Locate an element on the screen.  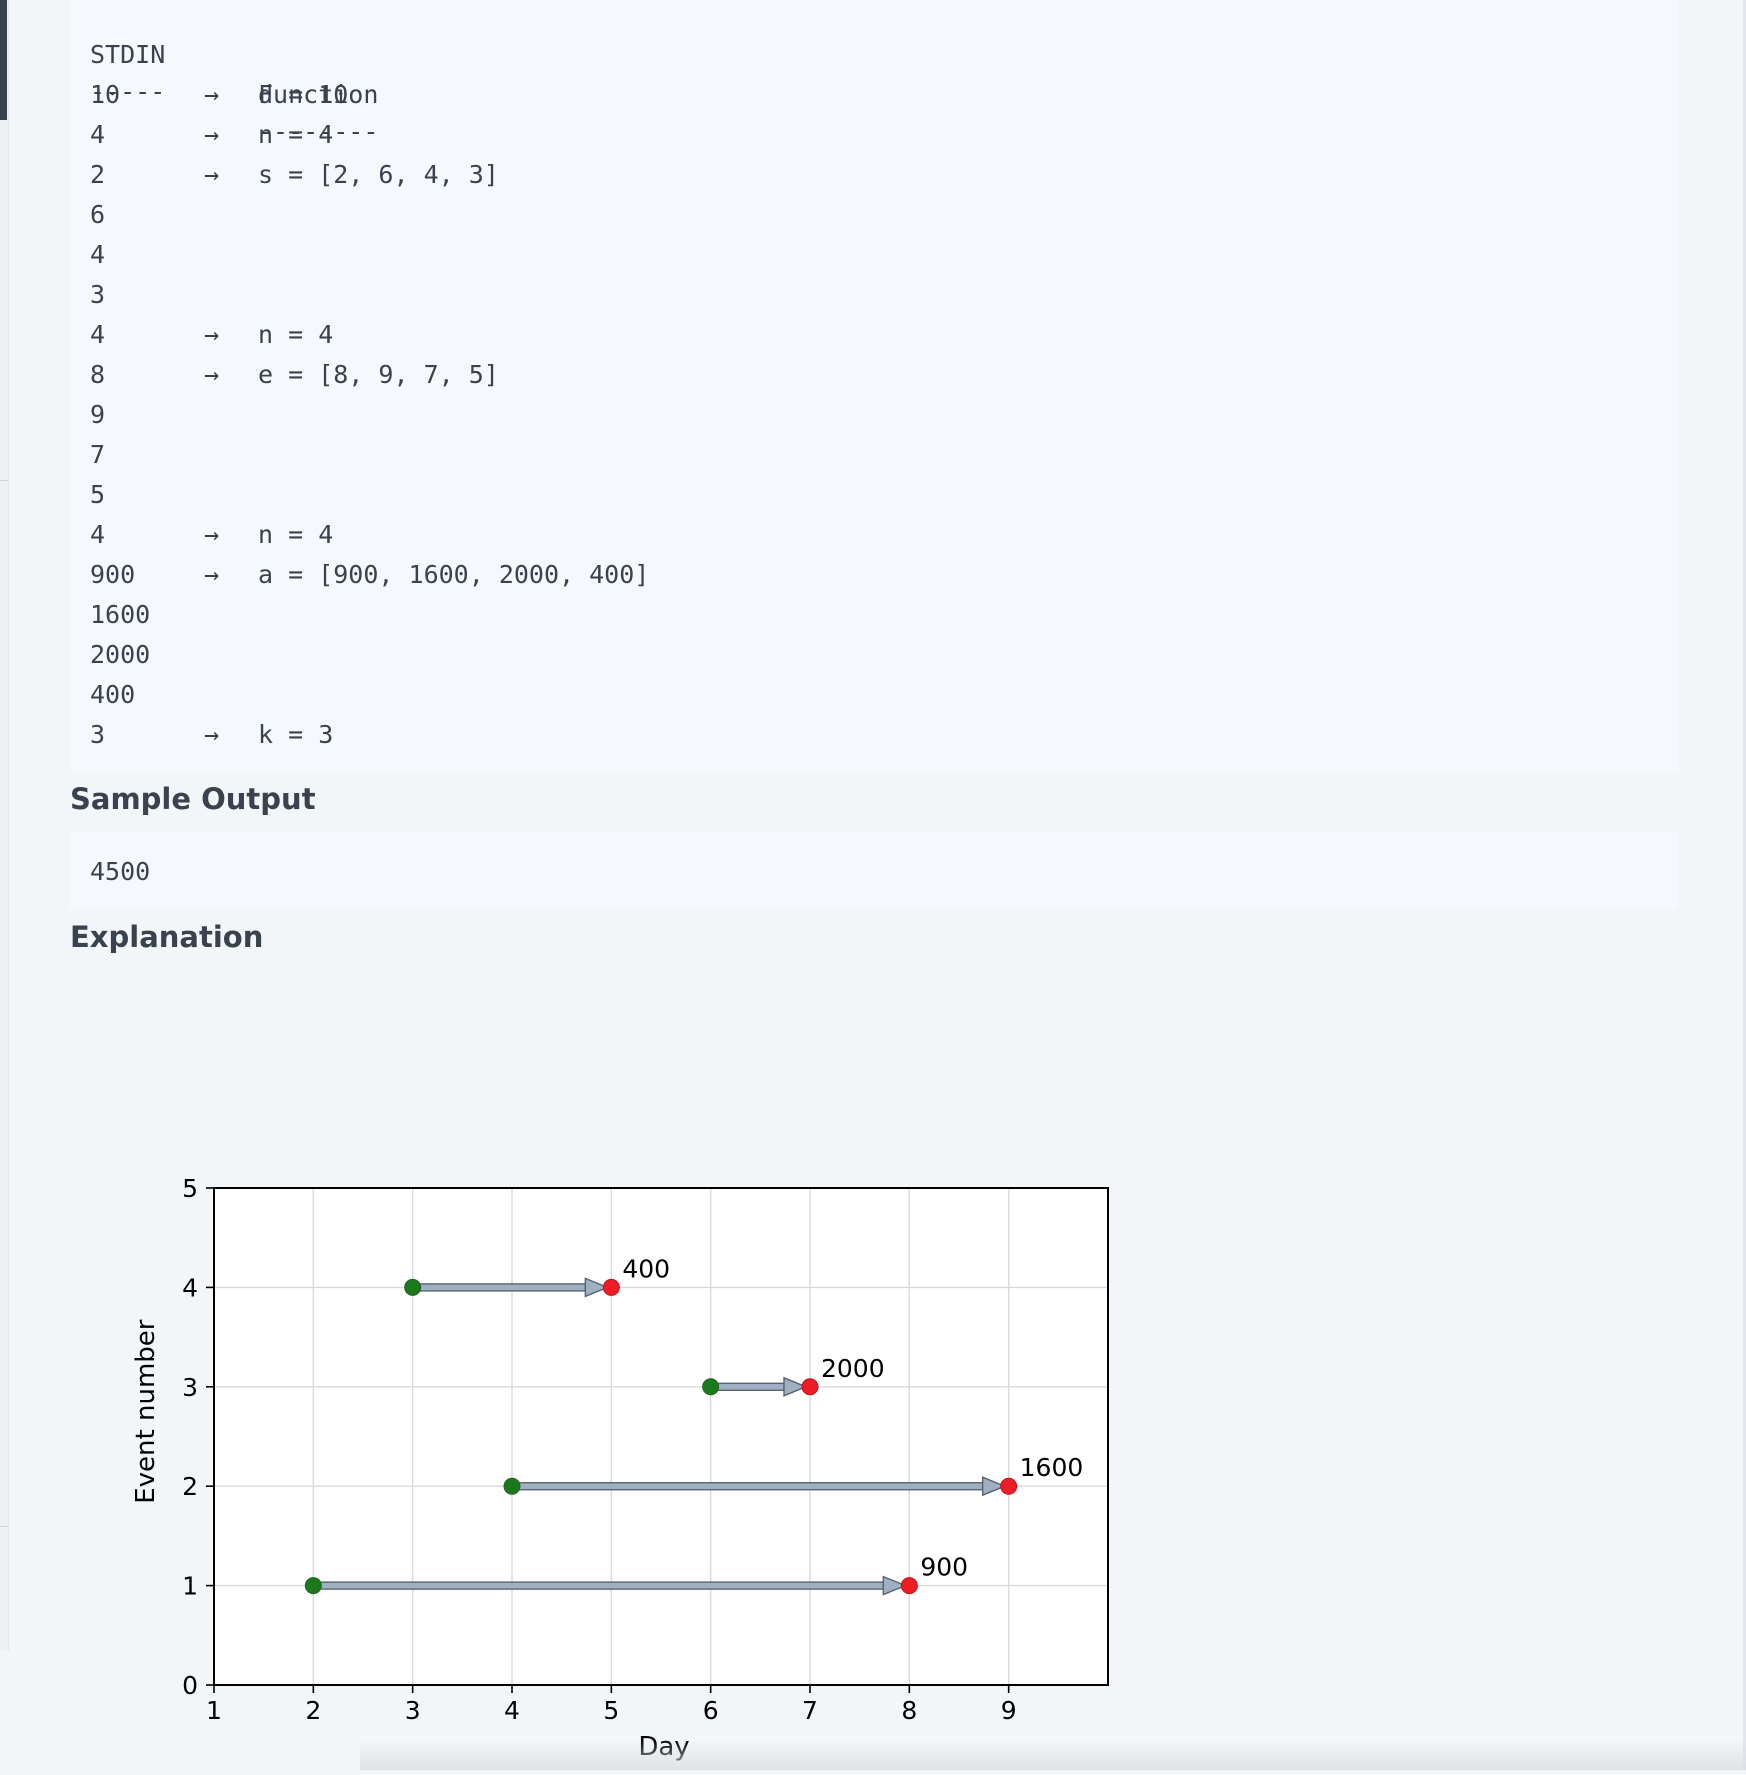
stdin-value: 2 is located at coordinates (98, 174).